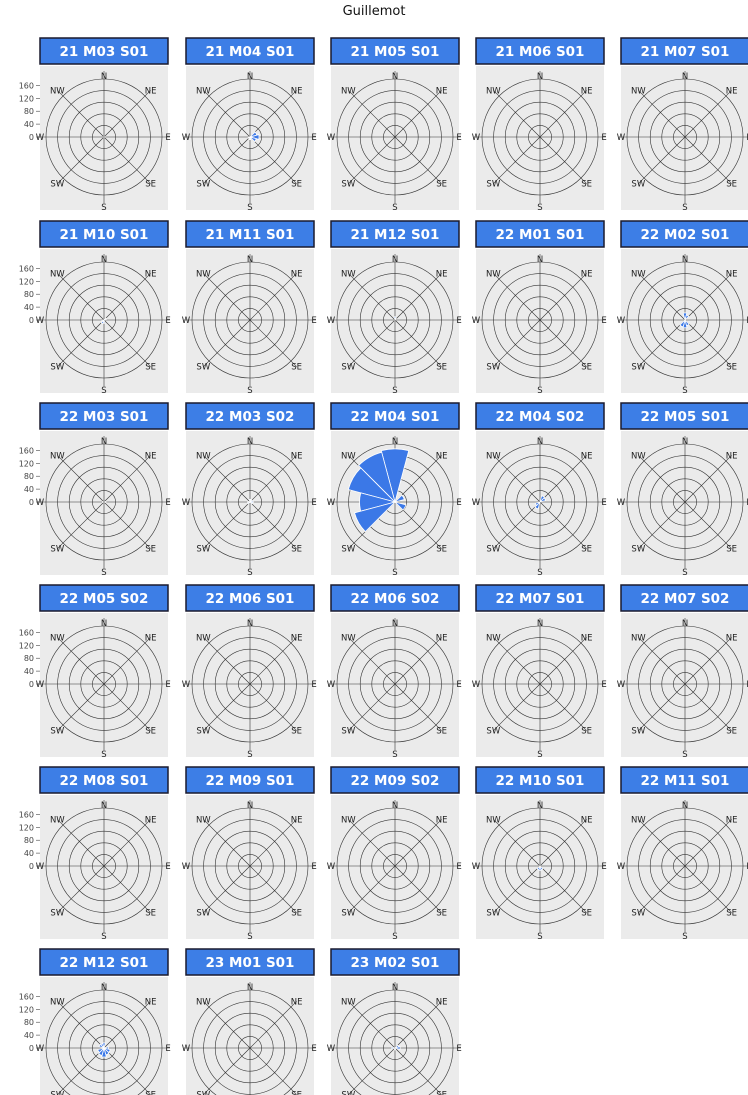  What do you see at coordinates (394, 125) in the screenshot?
I see `facet-panel: 21 M05 S01 N NE E SE S SW W NW` at bounding box center [394, 125].